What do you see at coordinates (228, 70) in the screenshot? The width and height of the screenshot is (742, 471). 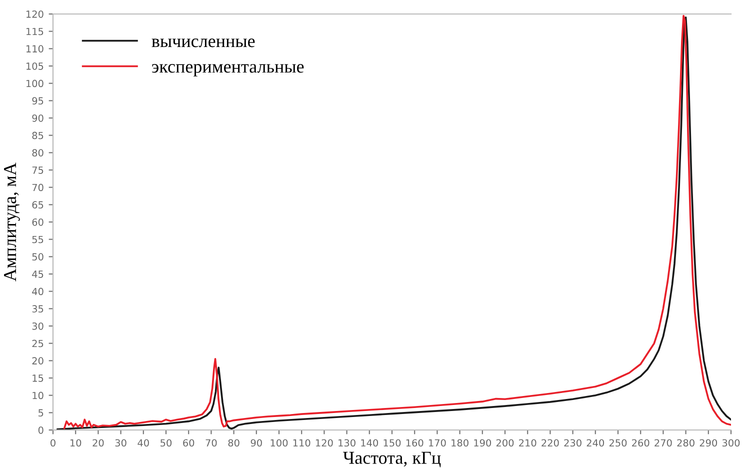 I see `legend-label: экспериментальные` at bounding box center [228, 70].